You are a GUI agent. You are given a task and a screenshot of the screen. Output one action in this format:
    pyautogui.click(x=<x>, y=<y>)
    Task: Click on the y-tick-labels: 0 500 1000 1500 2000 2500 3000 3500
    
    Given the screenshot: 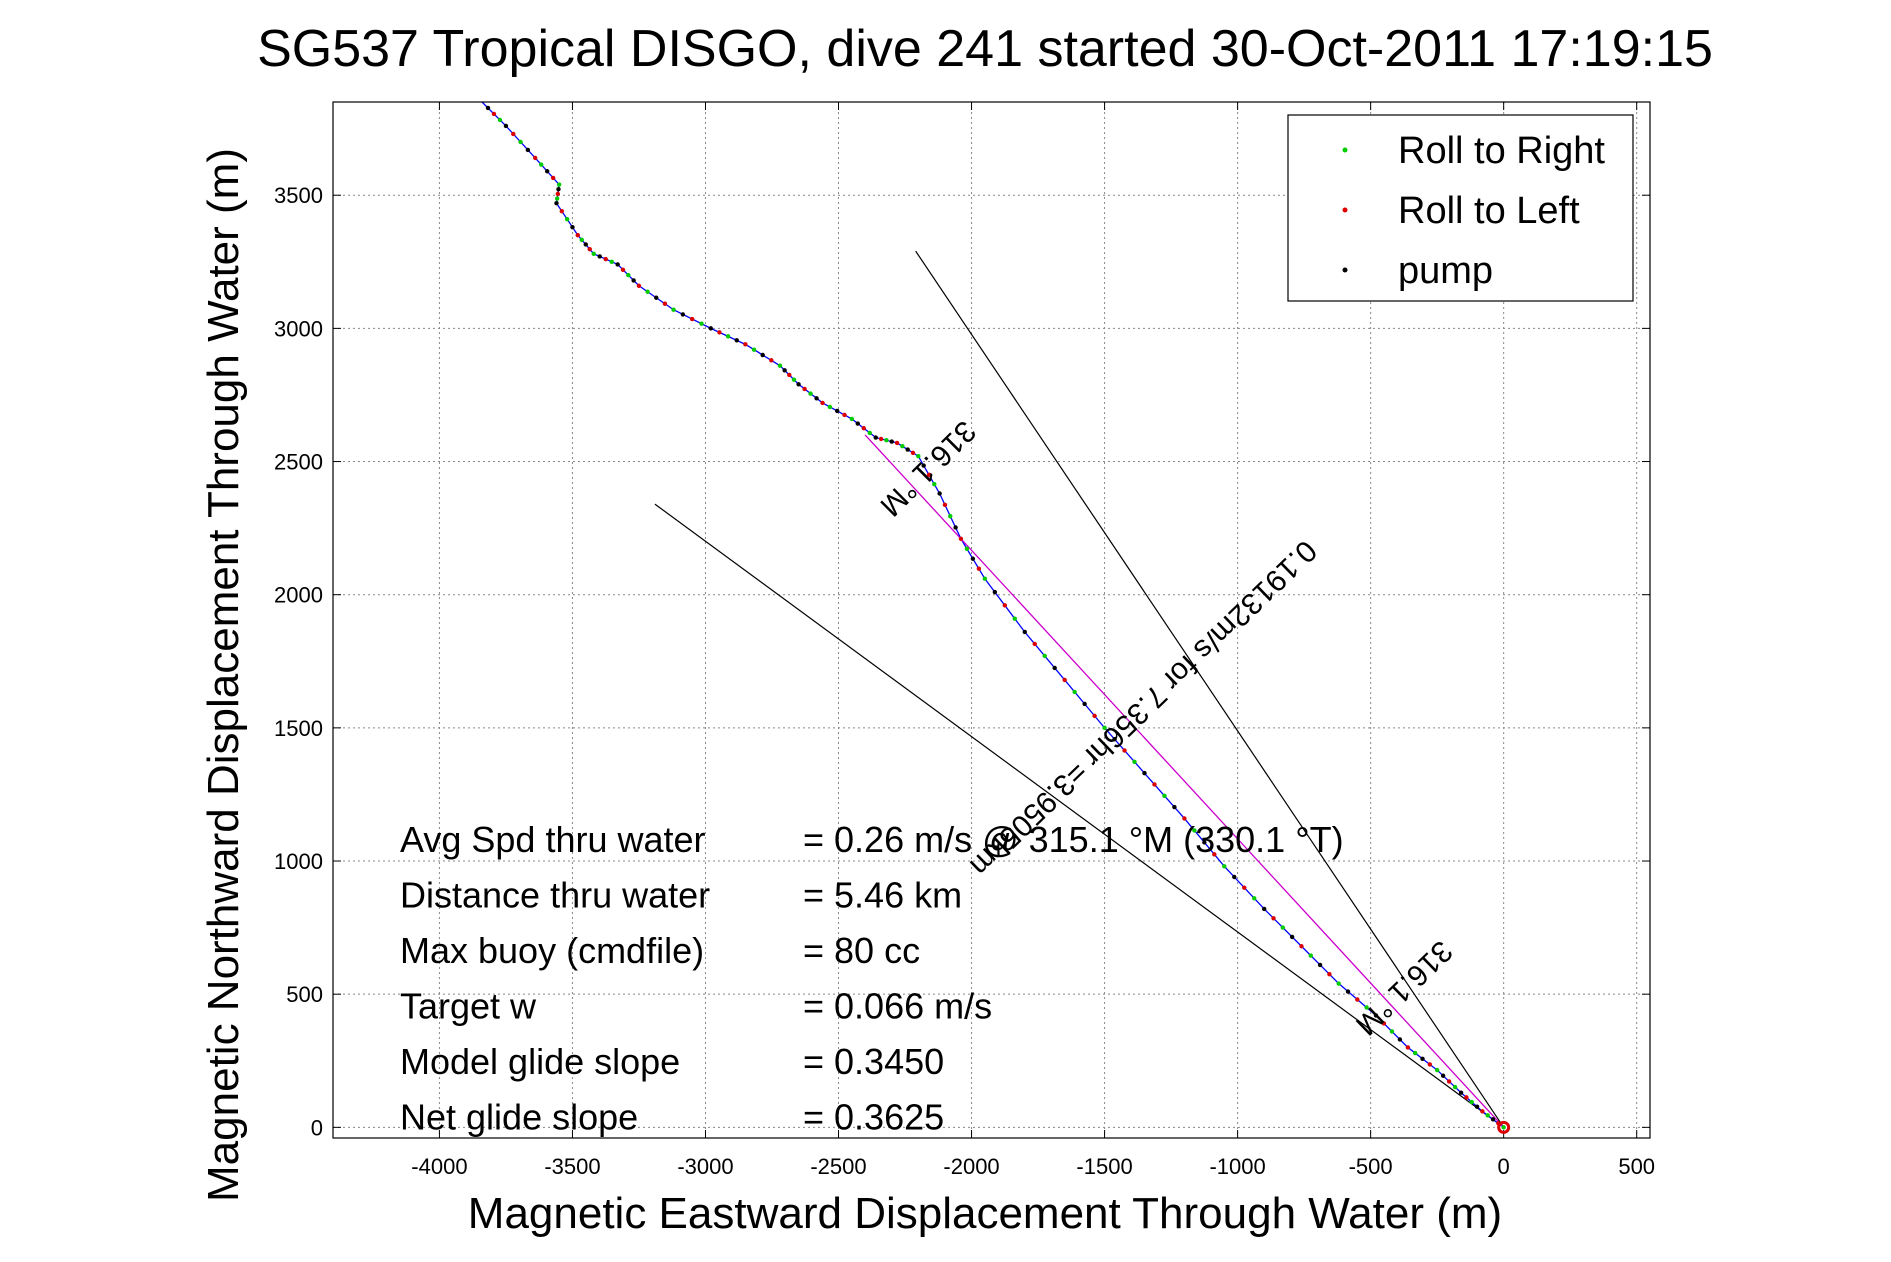 What is the action you would take?
    pyautogui.click(x=298, y=661)
    